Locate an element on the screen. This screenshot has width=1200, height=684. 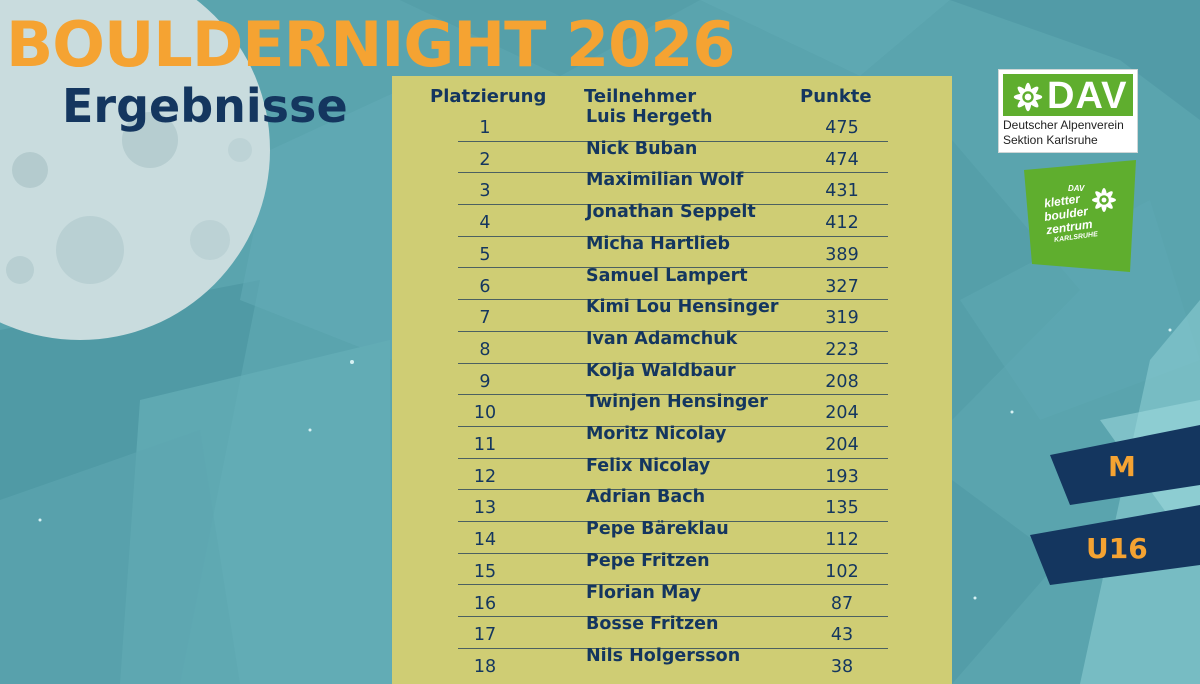
points-cell: 327 is located at coordinates (842, 286).